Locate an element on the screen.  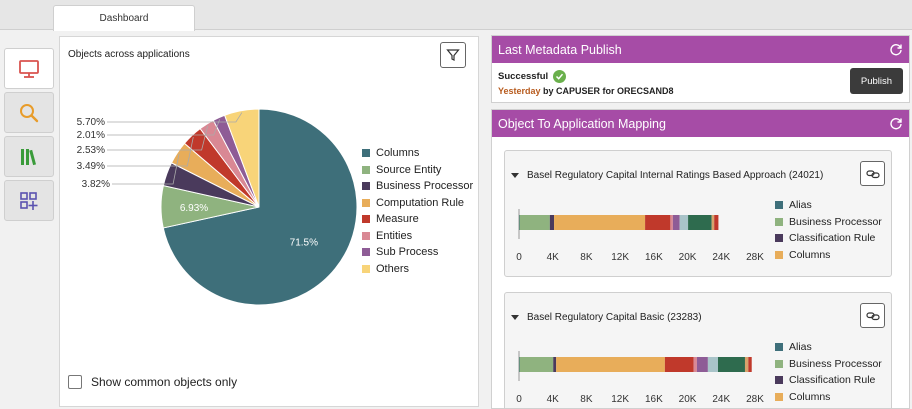
pie-slice-label: 5.70% is located at coordinates (91, 122).